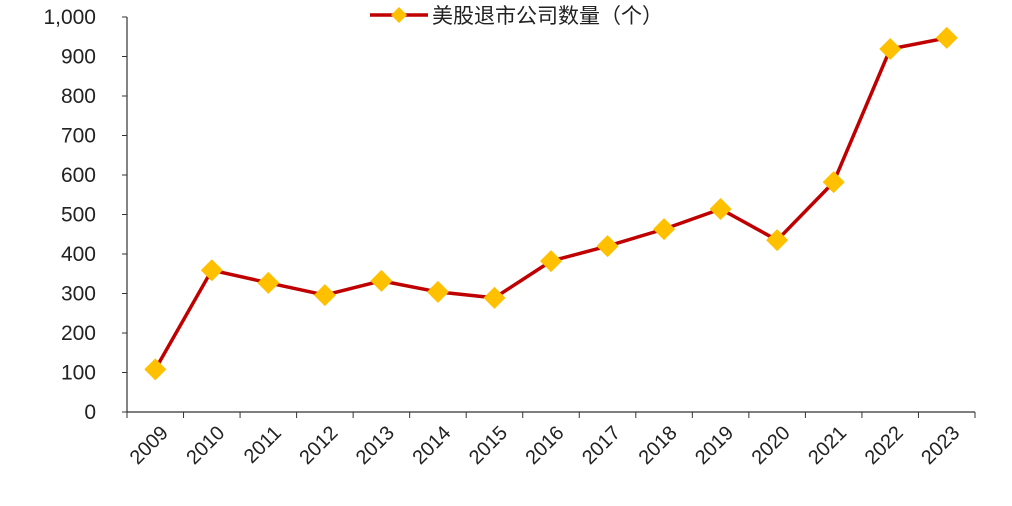 The height and width of the screenshot is (506, 1012). Describe the element at coordinates (601, 445) in the screenshot. I see `x-tick-label: 2017` at that location.